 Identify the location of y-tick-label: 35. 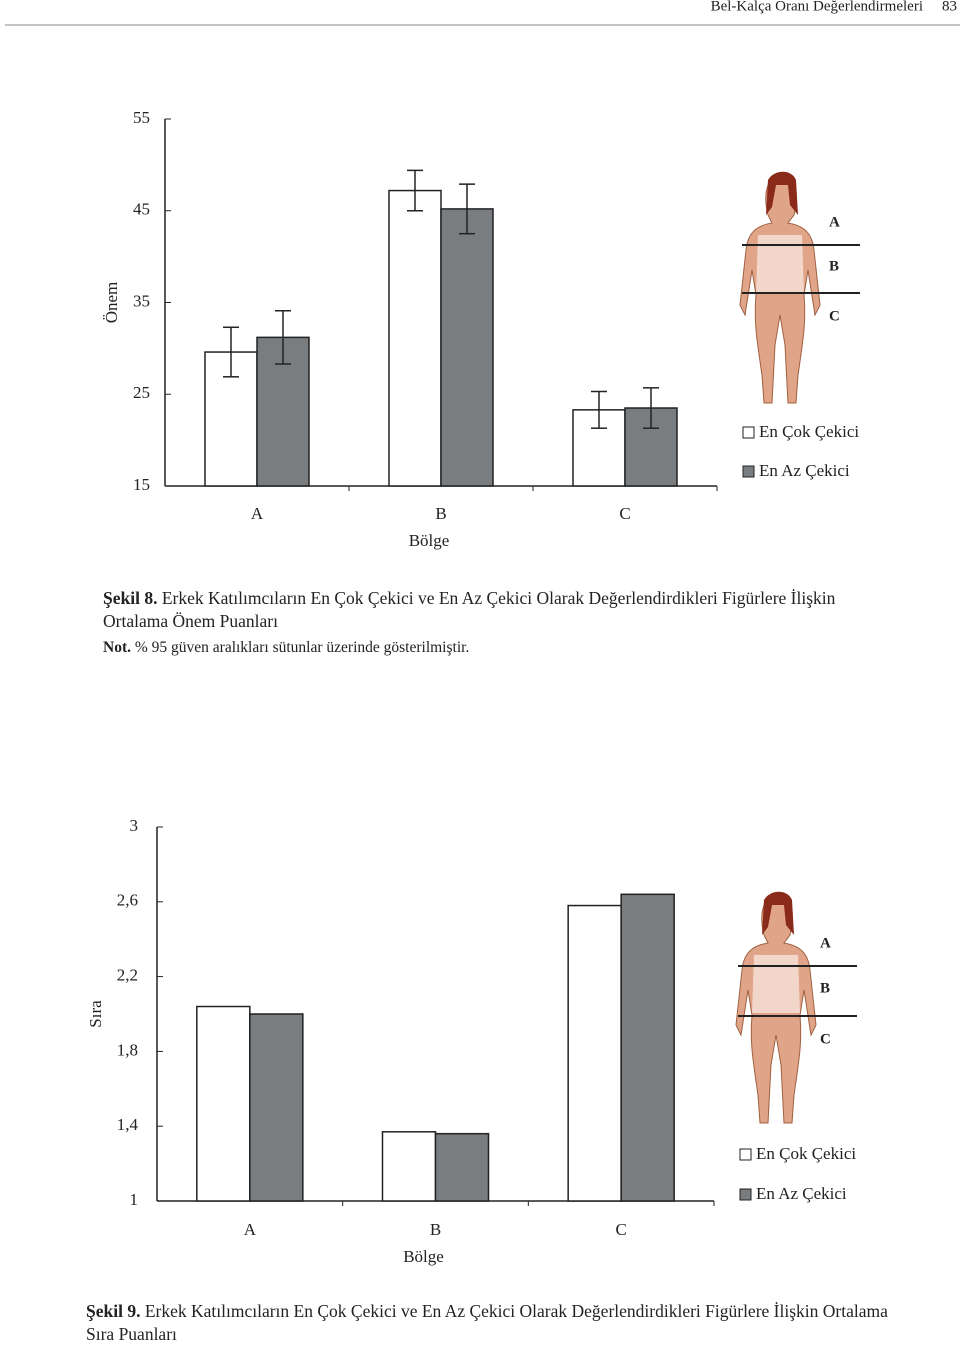
(141, 300).